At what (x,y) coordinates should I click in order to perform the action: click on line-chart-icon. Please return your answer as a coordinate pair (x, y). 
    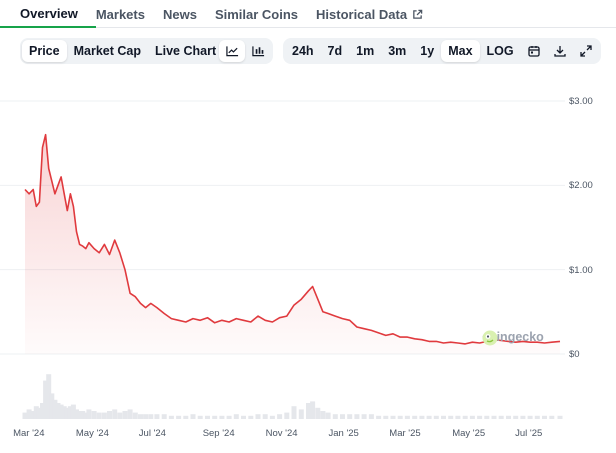
    Looking at the image, I should click on (232, 51).